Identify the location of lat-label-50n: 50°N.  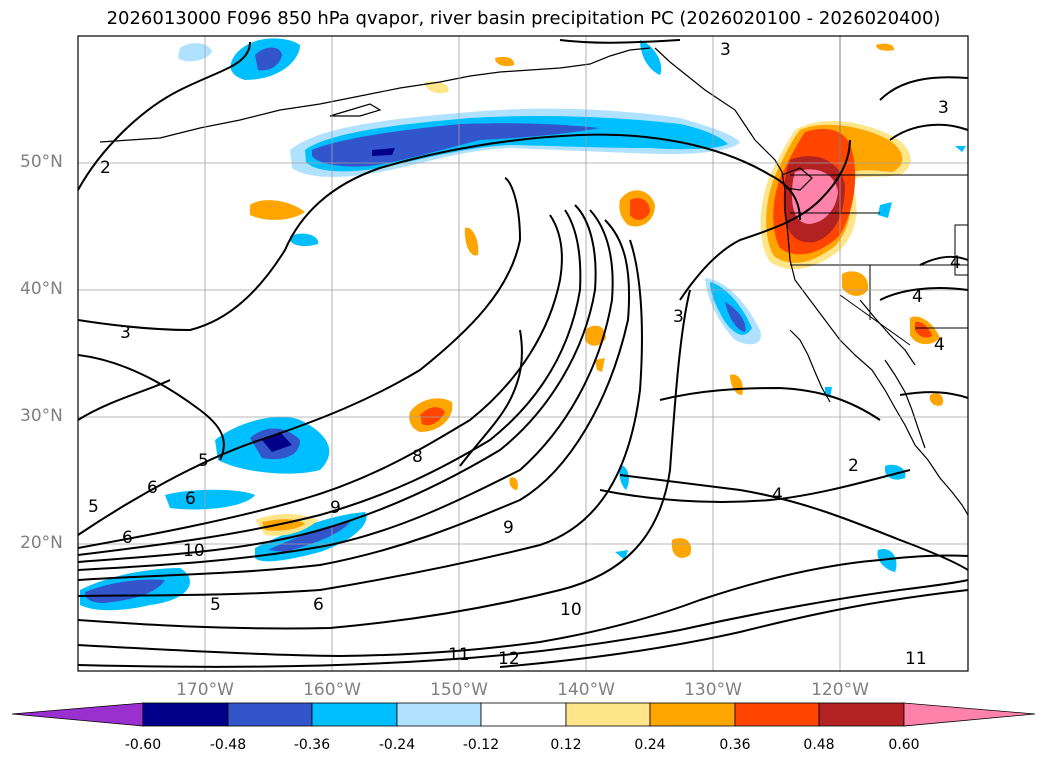
(41, 162).